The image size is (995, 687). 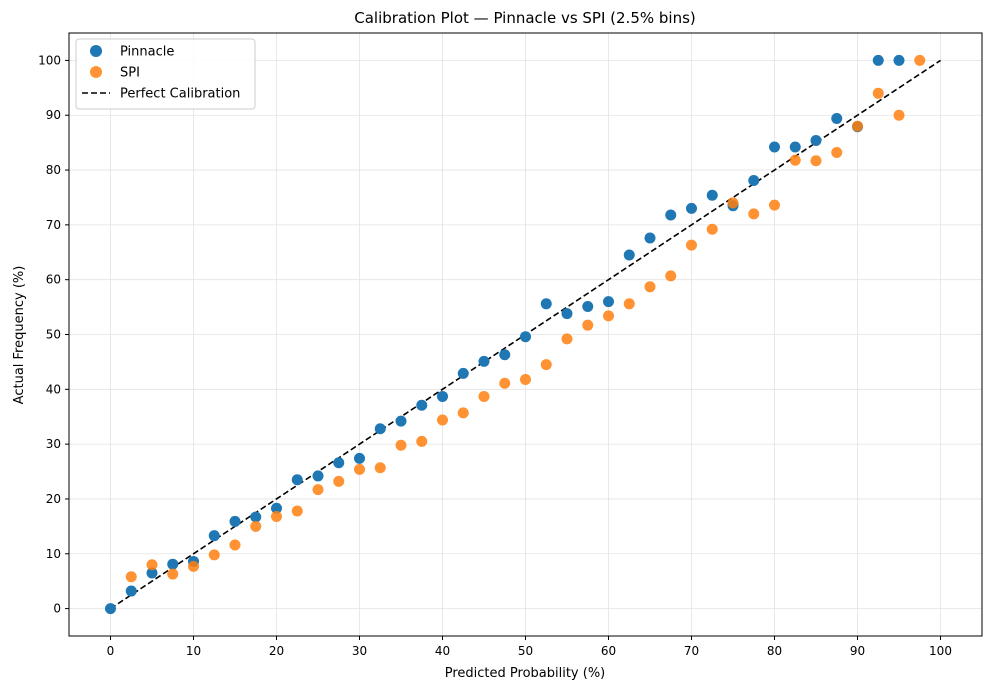 I want to click on y-tick-label: 10, so click(x=53, y=554).